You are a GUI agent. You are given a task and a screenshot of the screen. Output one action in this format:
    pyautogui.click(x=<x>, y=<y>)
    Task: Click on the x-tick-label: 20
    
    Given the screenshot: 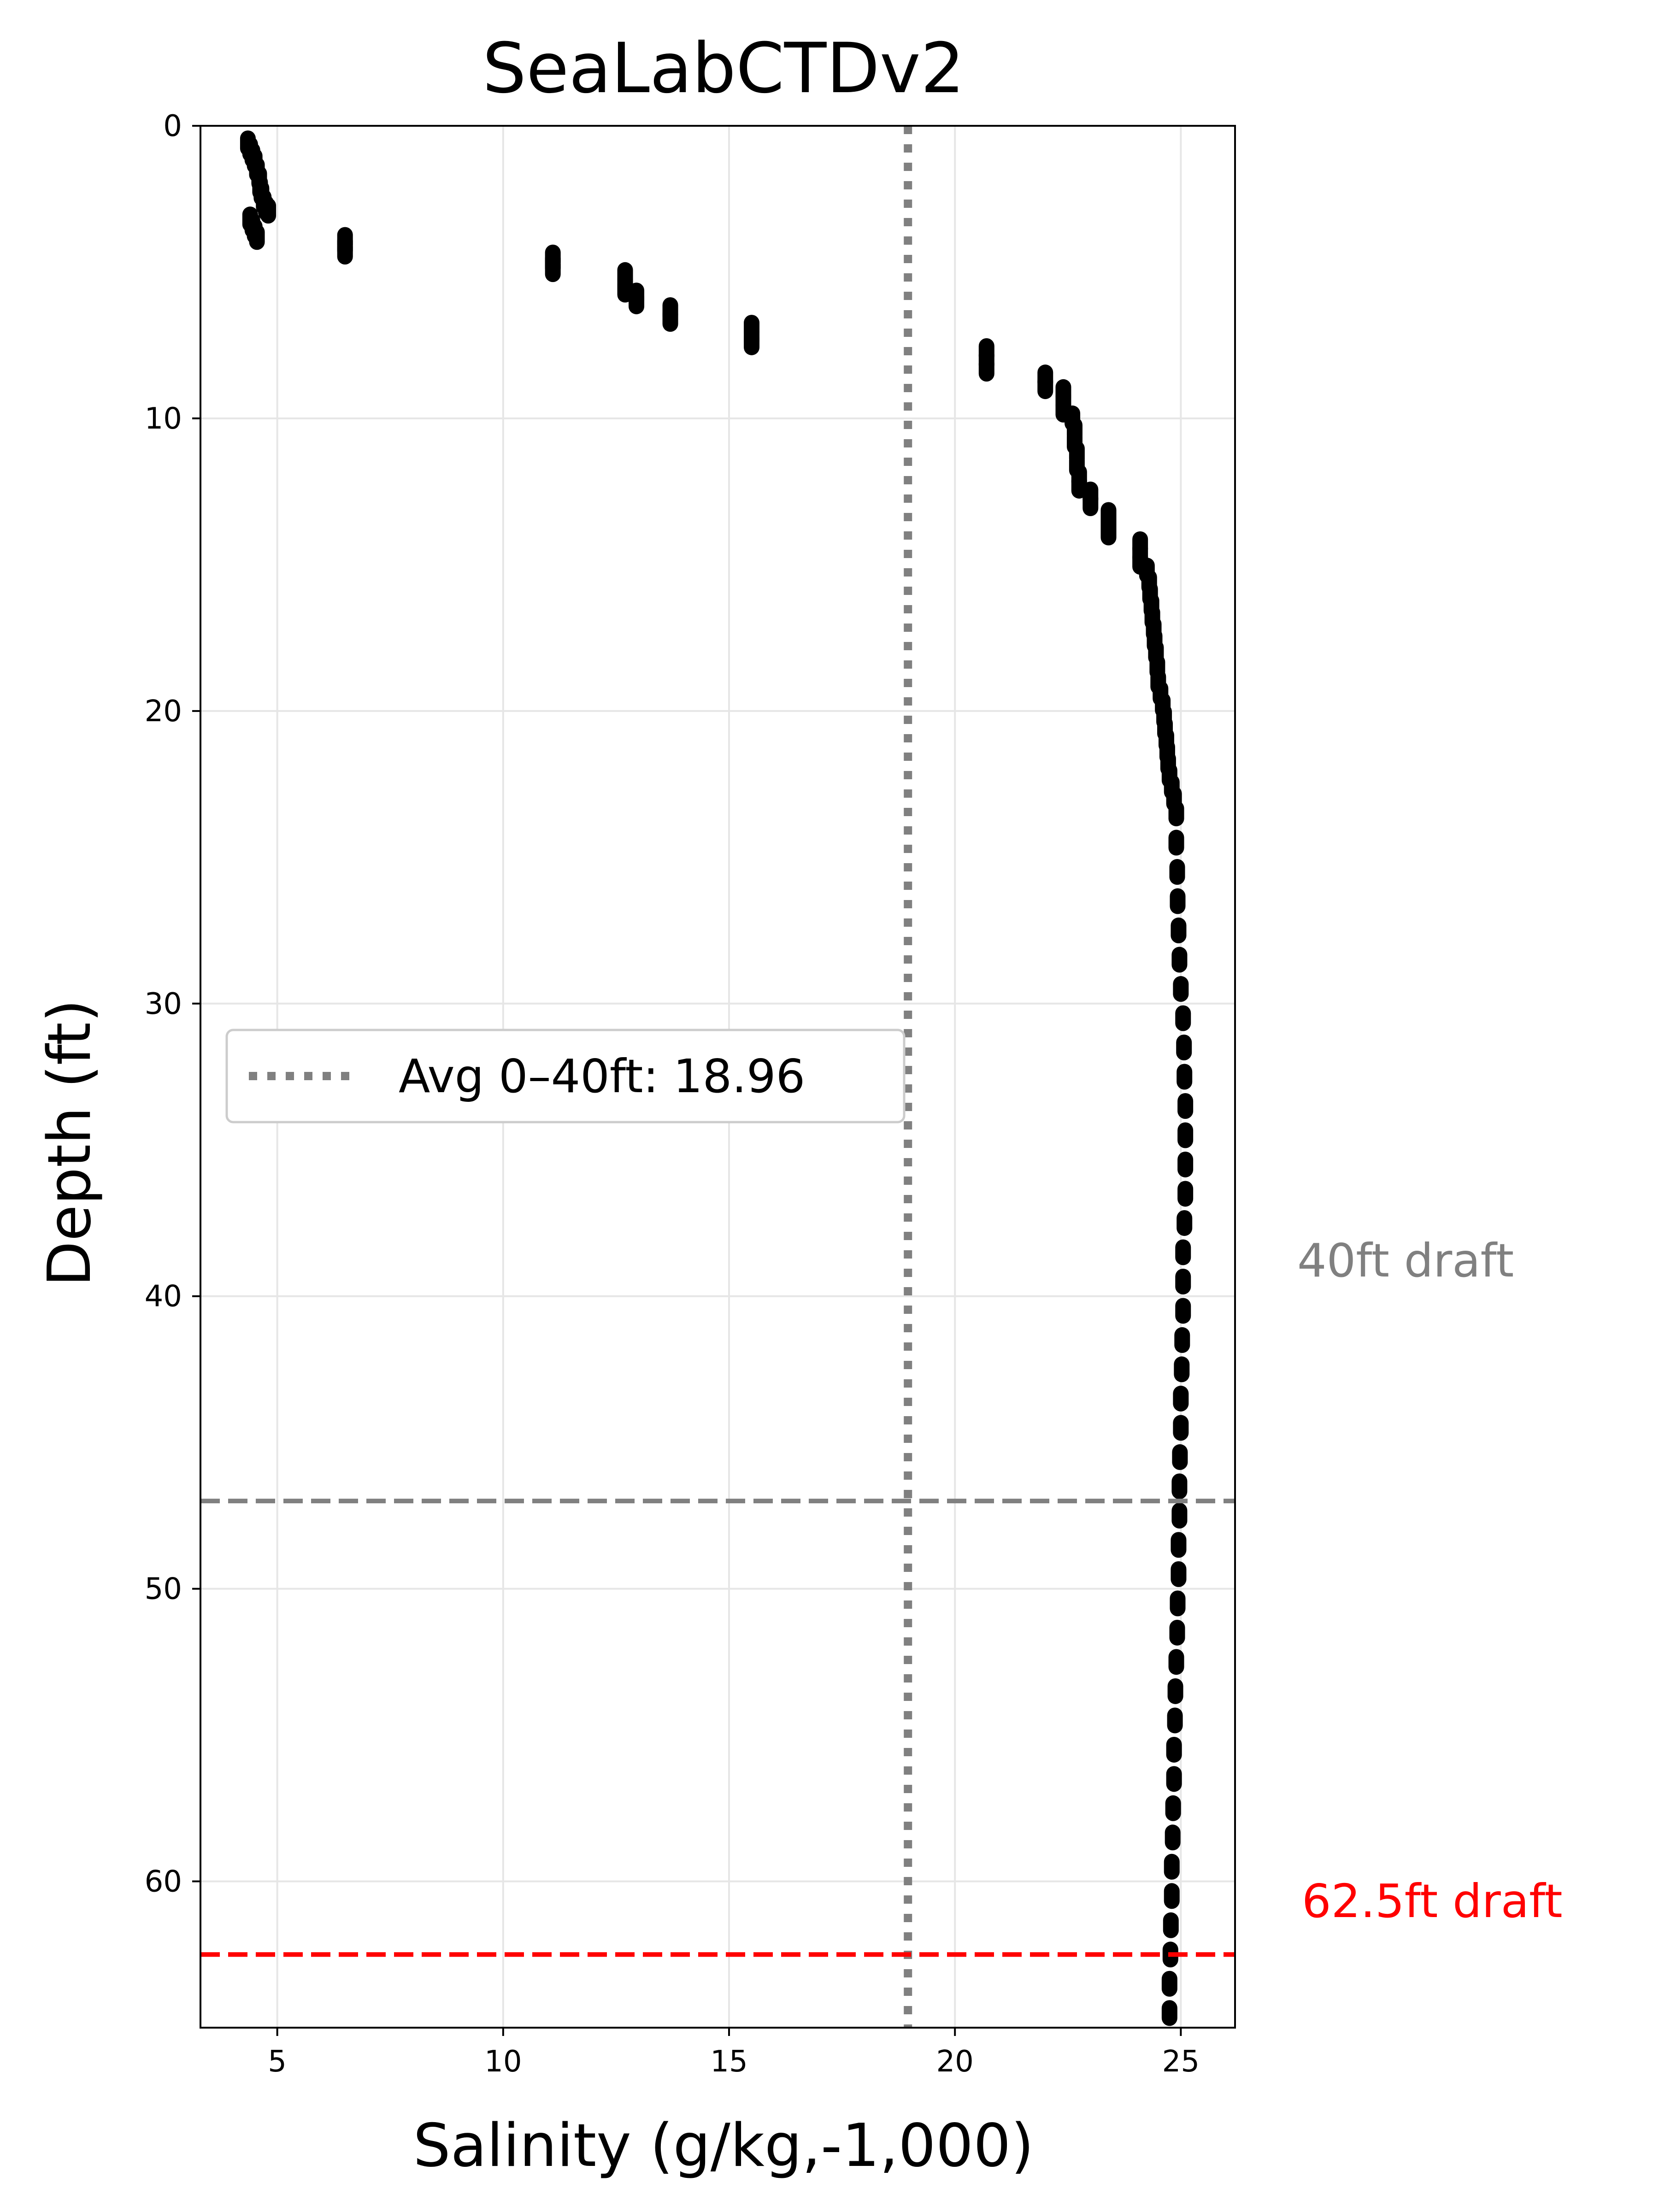 What is the action you would take?
    pyautogui.click(x=954, y=2062)
    